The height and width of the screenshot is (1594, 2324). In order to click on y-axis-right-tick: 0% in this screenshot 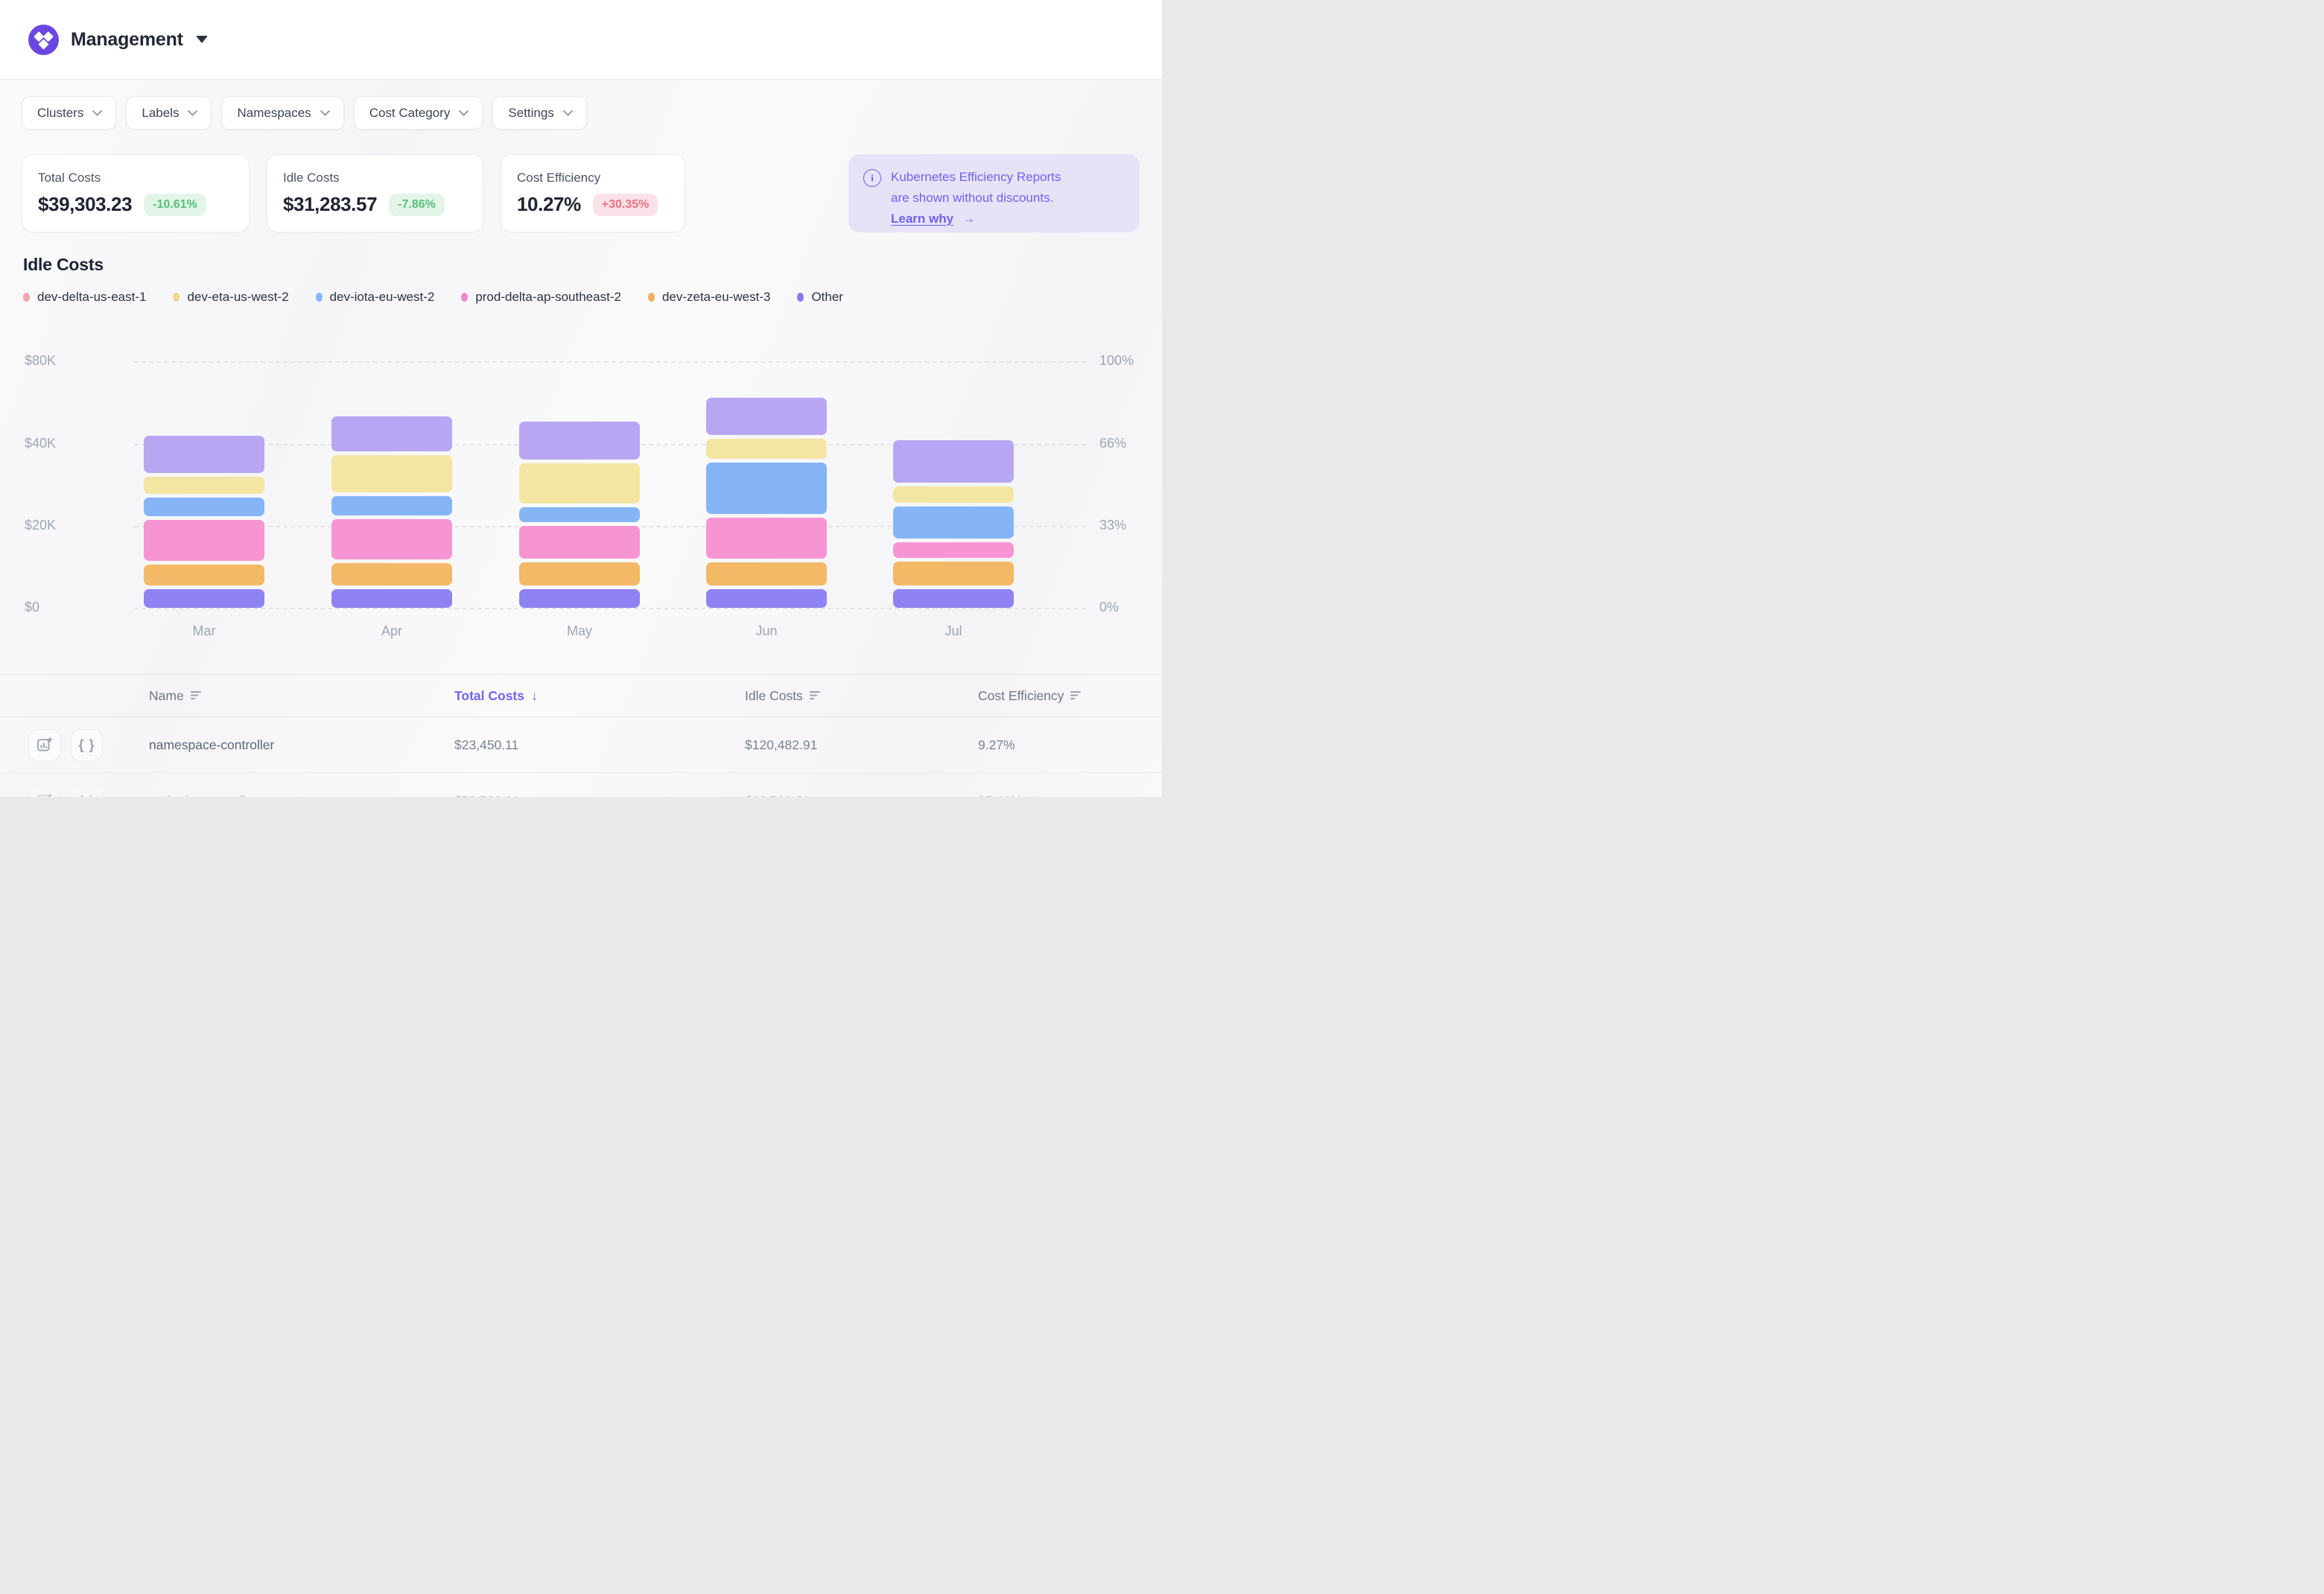, I will do `click(1109, 607)`.